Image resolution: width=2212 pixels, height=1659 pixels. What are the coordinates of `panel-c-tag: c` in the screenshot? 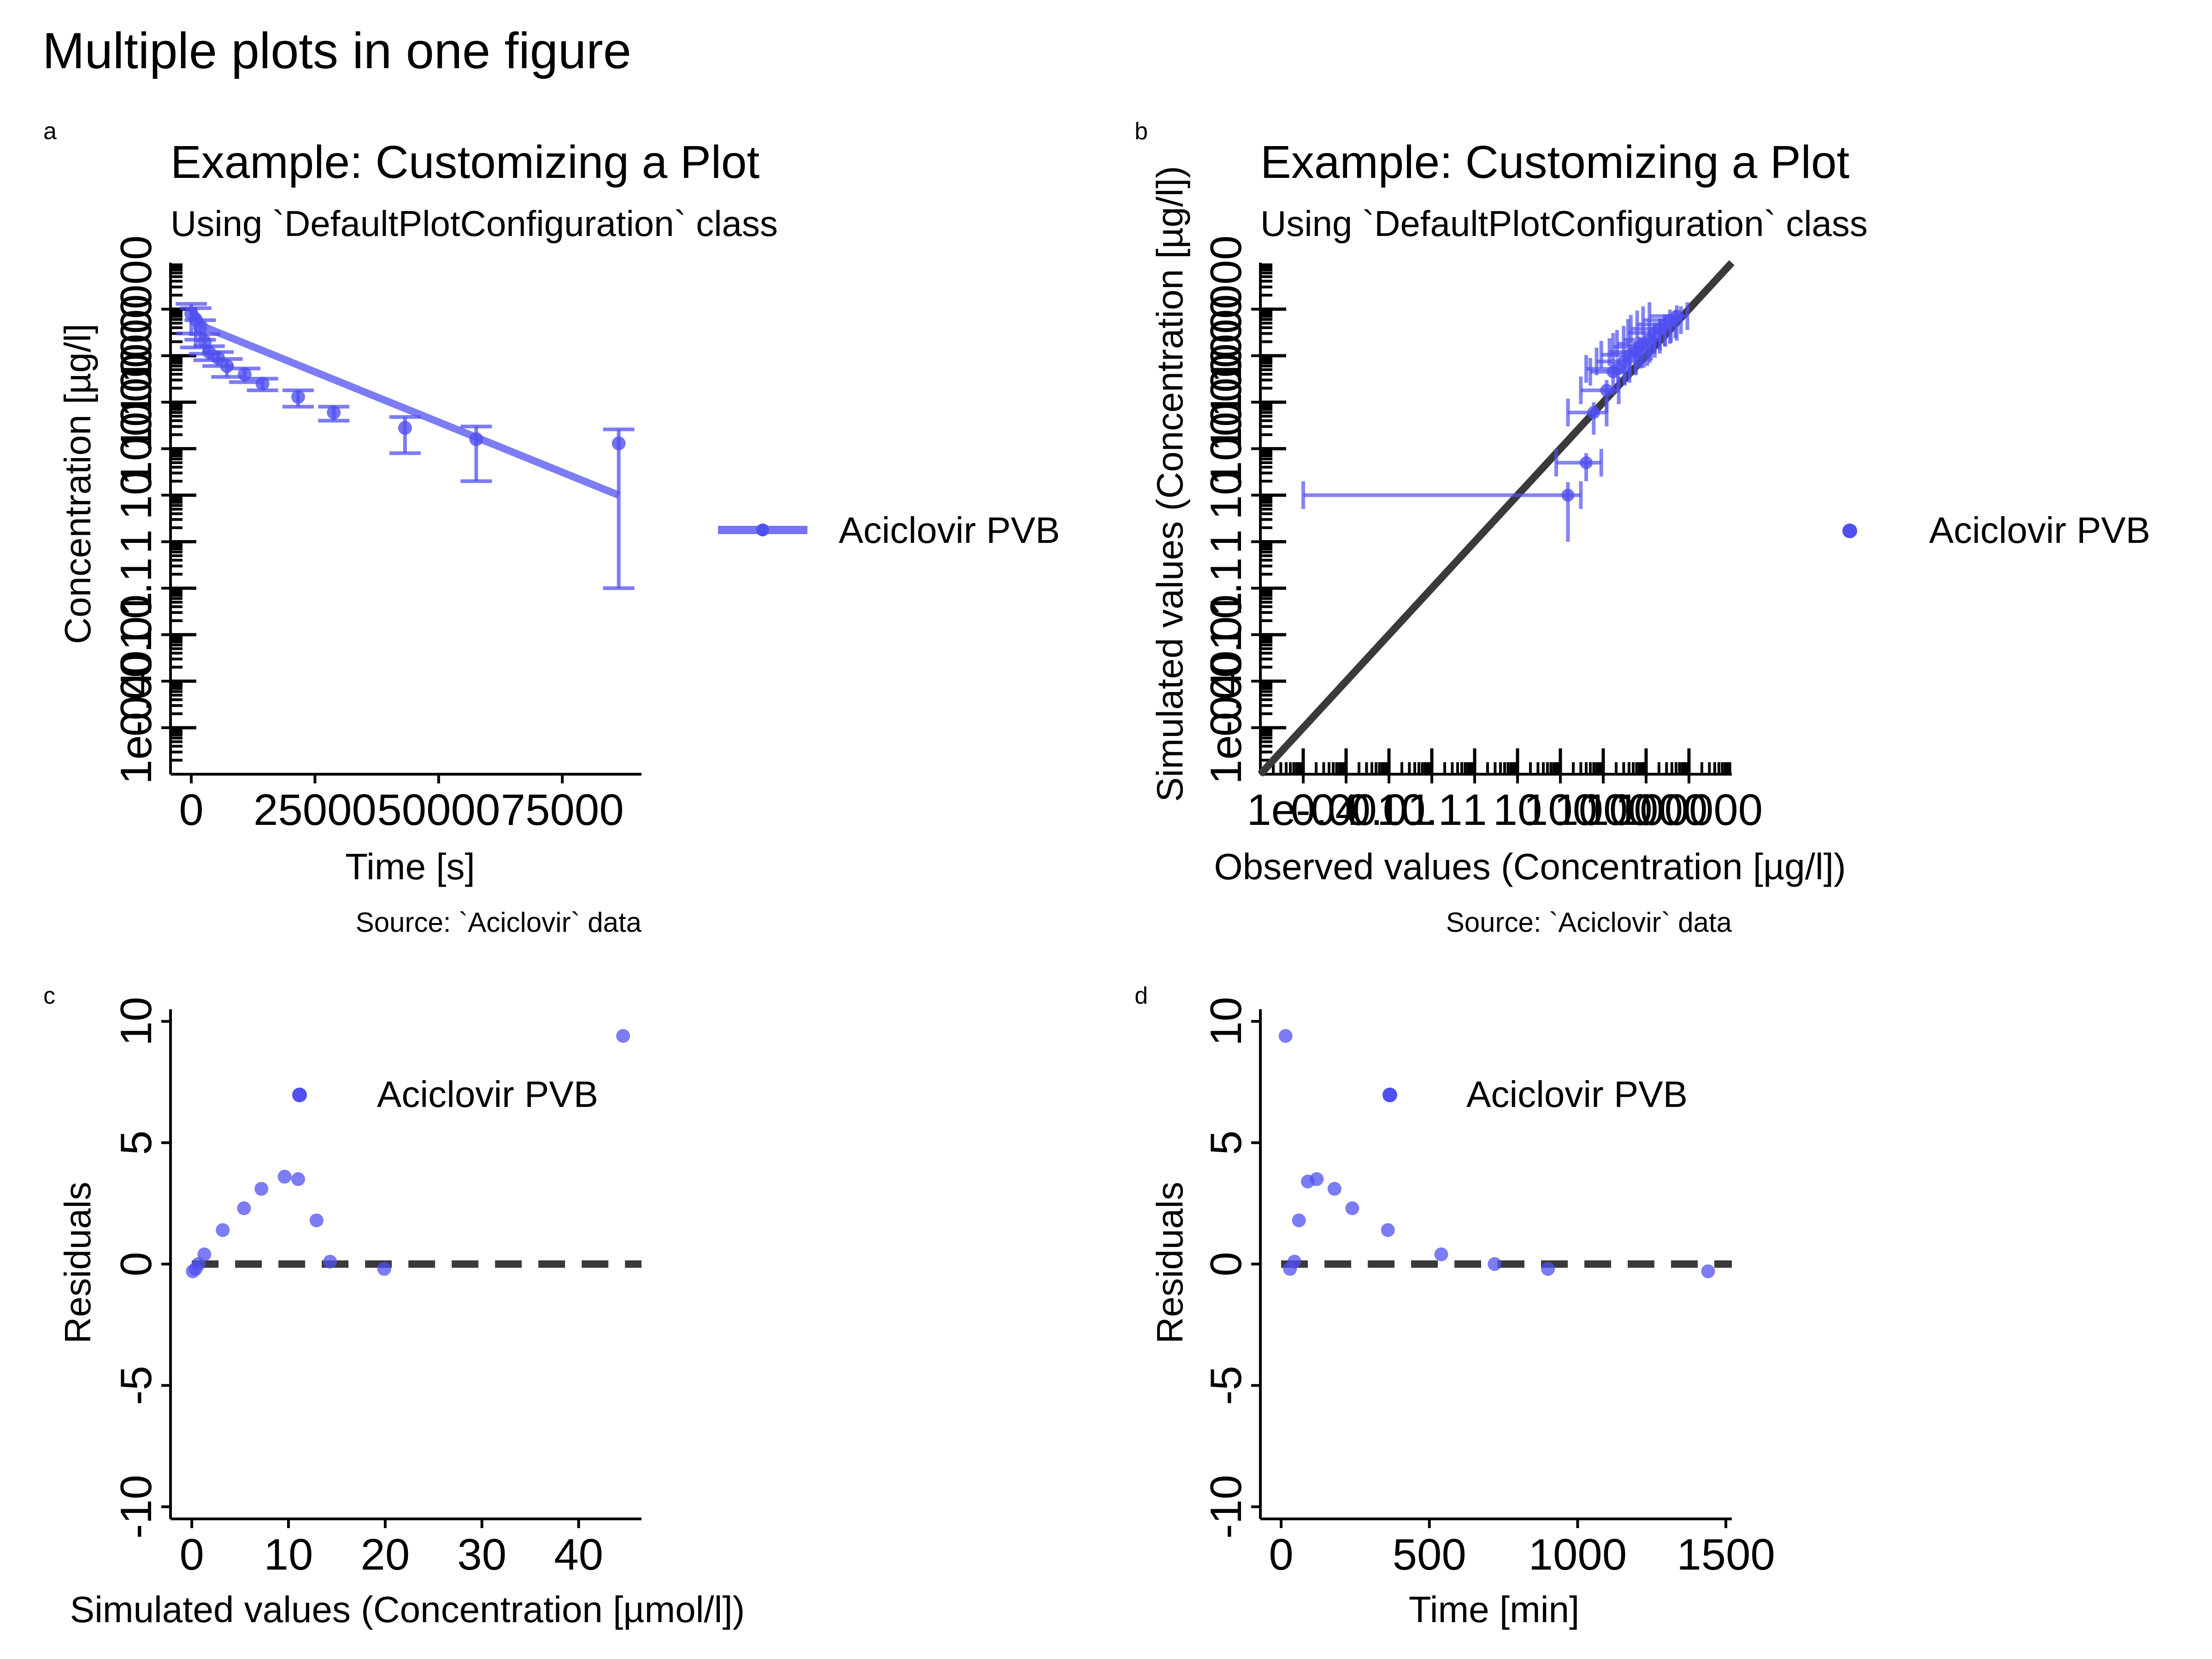 It's located at (49, 995).